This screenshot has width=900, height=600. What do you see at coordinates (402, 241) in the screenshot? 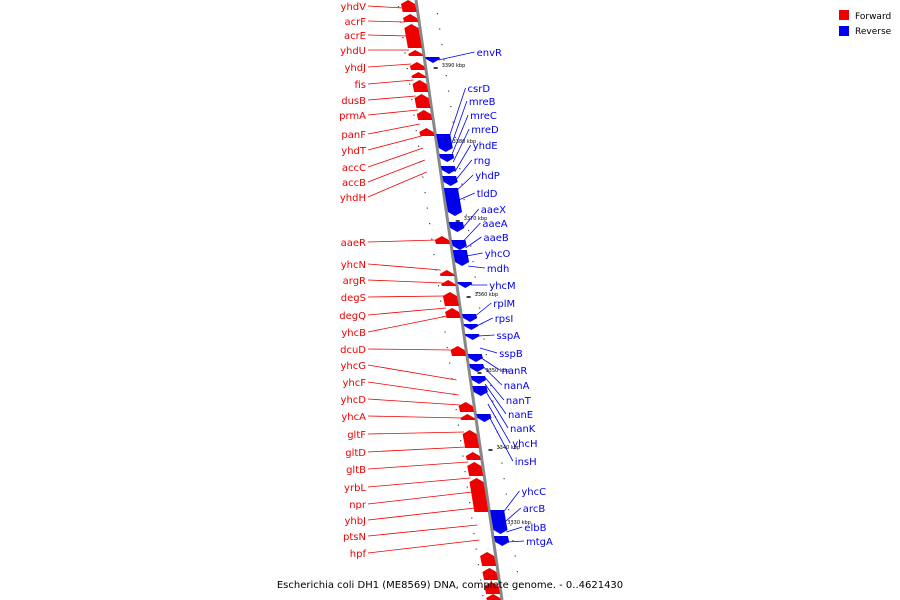
I see `forward-leader-aaer` at bounding box center [402, 241].